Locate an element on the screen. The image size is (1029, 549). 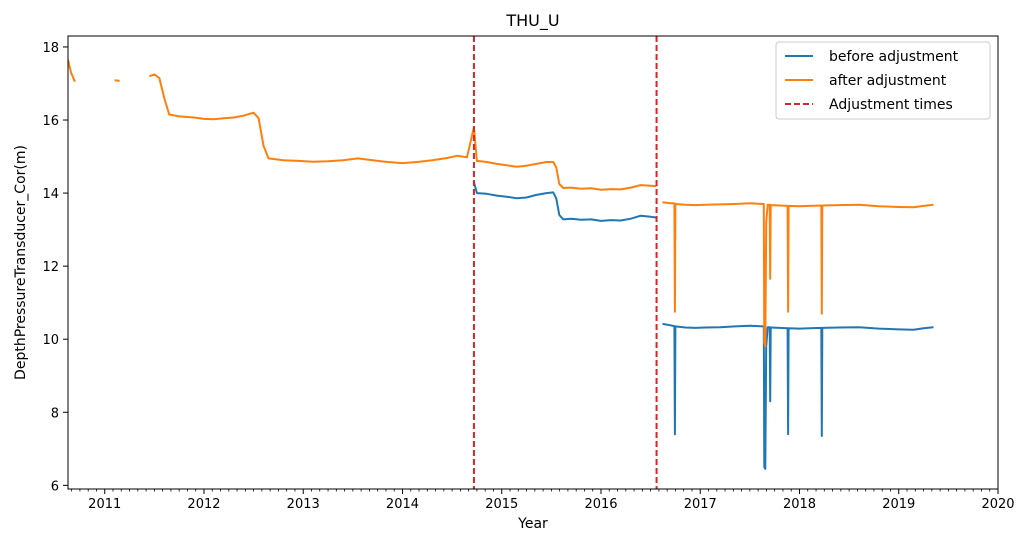
x-axis: 2011 2012 2013 2014 2015 2016 2017 2018 2019 2020 is located at coordinates (543, 500).